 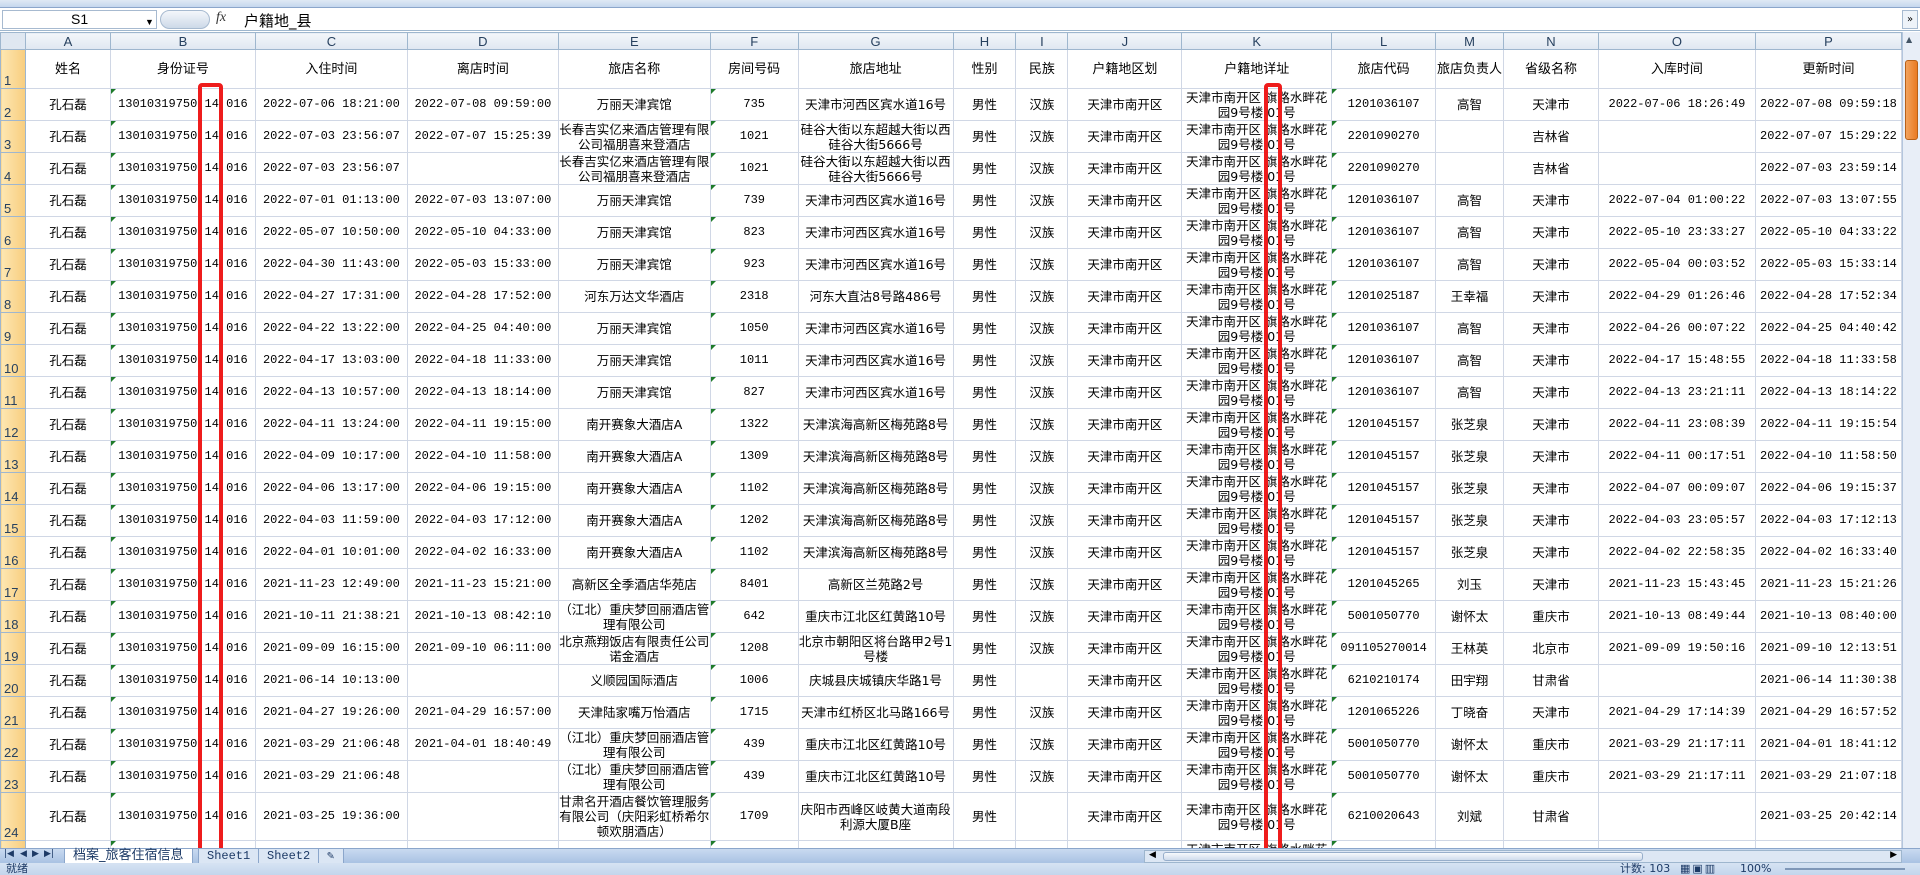 I want to click on column-header-p: P, so click(x=1828, y=41).